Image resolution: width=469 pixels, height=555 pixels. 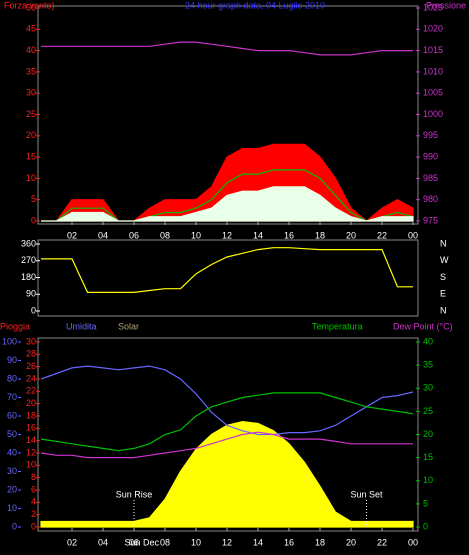 I want to click on y-tick-label: 4, so click(x=33, y=502).